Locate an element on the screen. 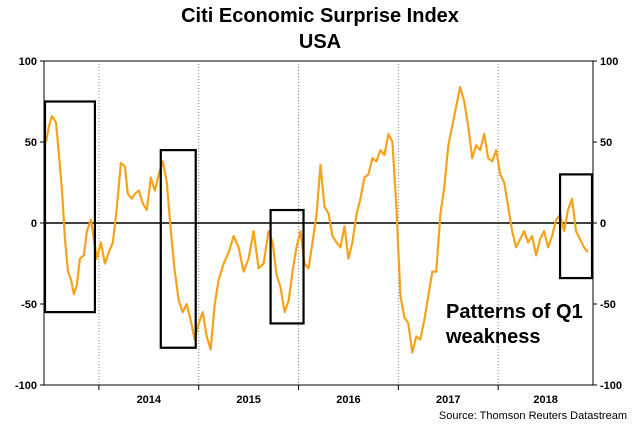 The height and width of the screenshot is (427, 640). x-axis-labels: 2014 2015 2016 2017 2018 is located at coordinates (328, 395).